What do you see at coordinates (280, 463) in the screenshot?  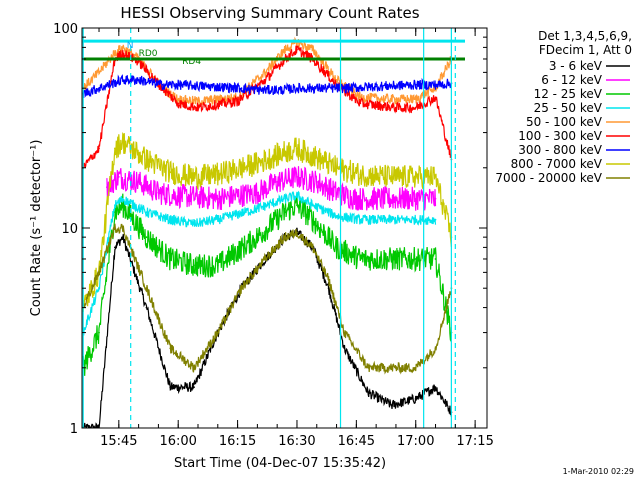 I see `x-axis-label: Start Time (04-Dec-07 15:35:42)` at bounding box center [280, 463].